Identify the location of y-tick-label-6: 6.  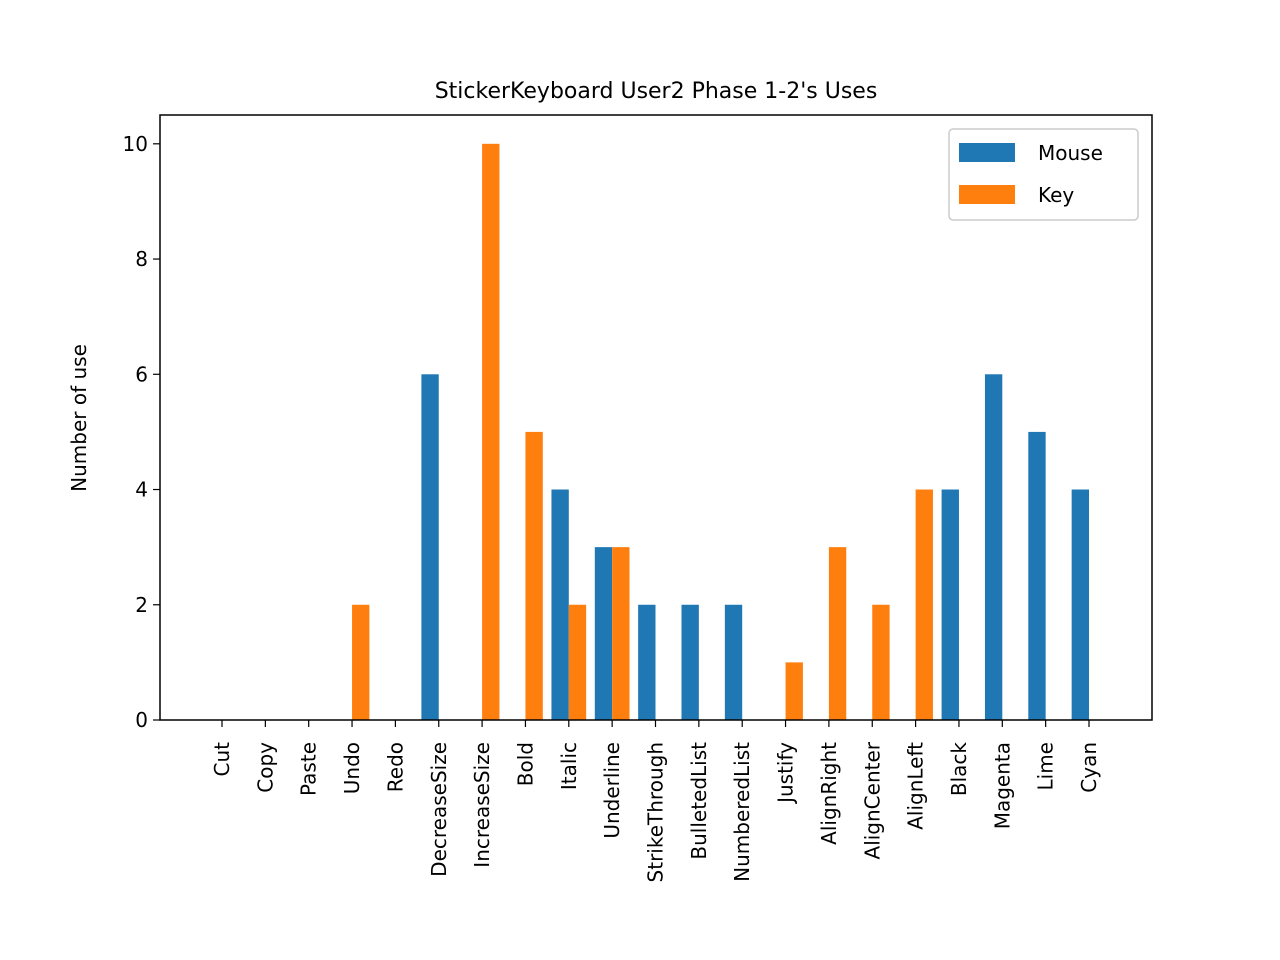
(141, 374).